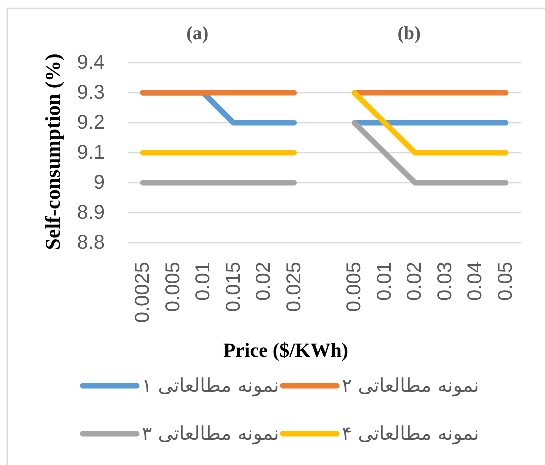 This screenshot has width=545, height=465. What do you see at coordinates (411, 434) in the screenshot?
I see `legend-label: نمونه مطالعاتی ۴` at bounding box center [411, 434].